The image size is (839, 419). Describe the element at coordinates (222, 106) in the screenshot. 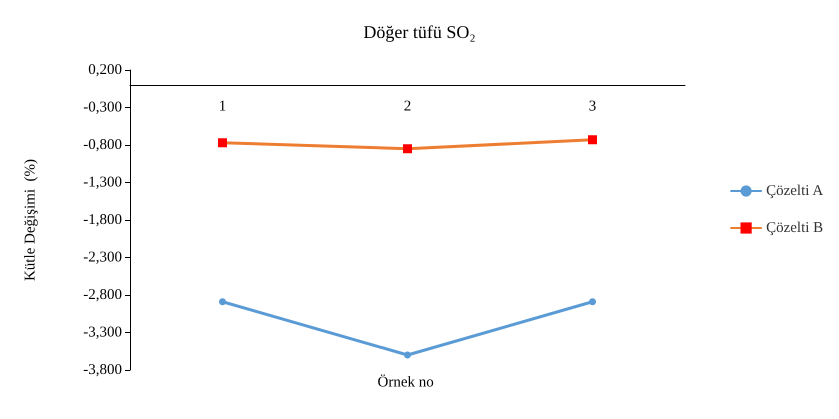

I see `x-tick-label: 1` at that location.